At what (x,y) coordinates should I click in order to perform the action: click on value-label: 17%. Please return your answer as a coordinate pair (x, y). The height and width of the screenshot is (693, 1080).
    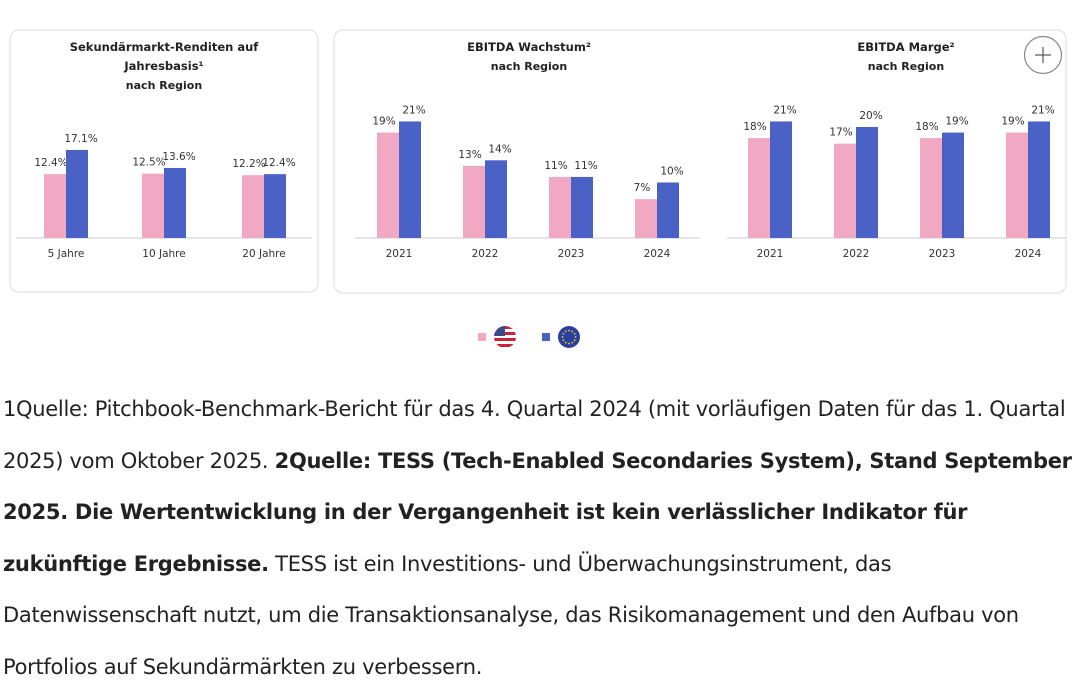
    Looking at the image, I should click on (840, 133).